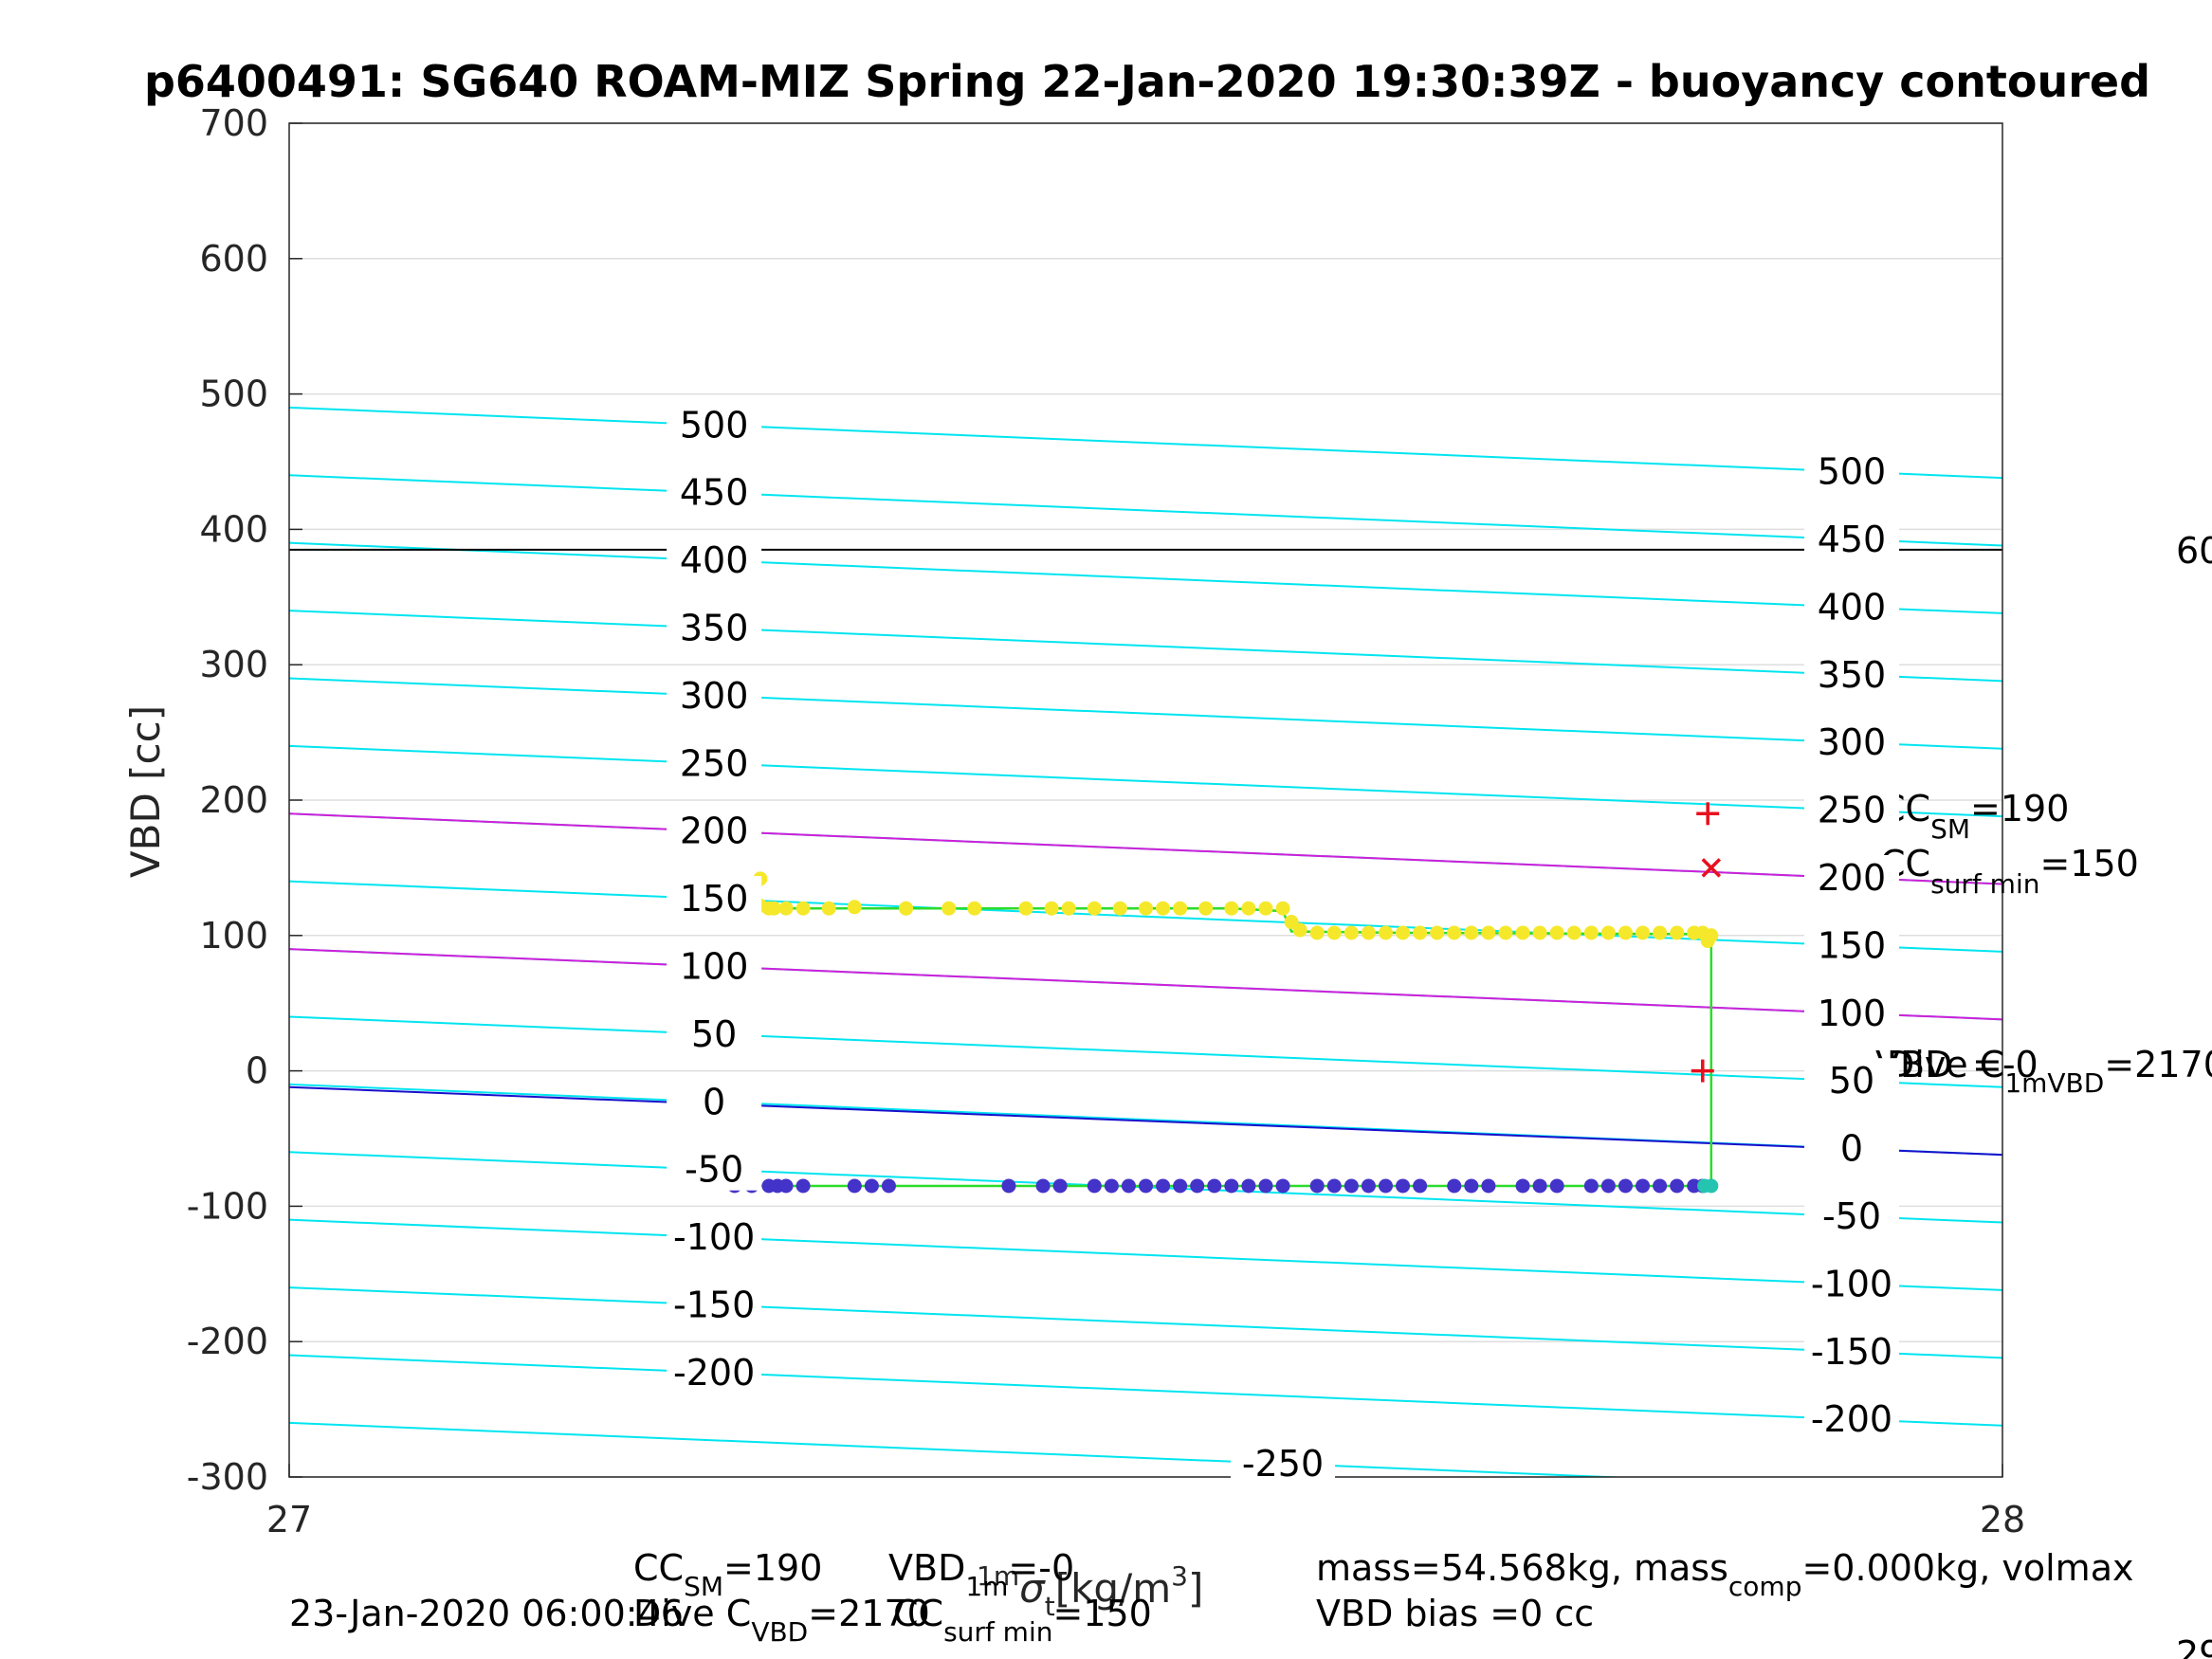 Image resolution: width=2212 pixels, height=1659 pixels. I want to click on y-tick-label: -100, so click(227, 1206).